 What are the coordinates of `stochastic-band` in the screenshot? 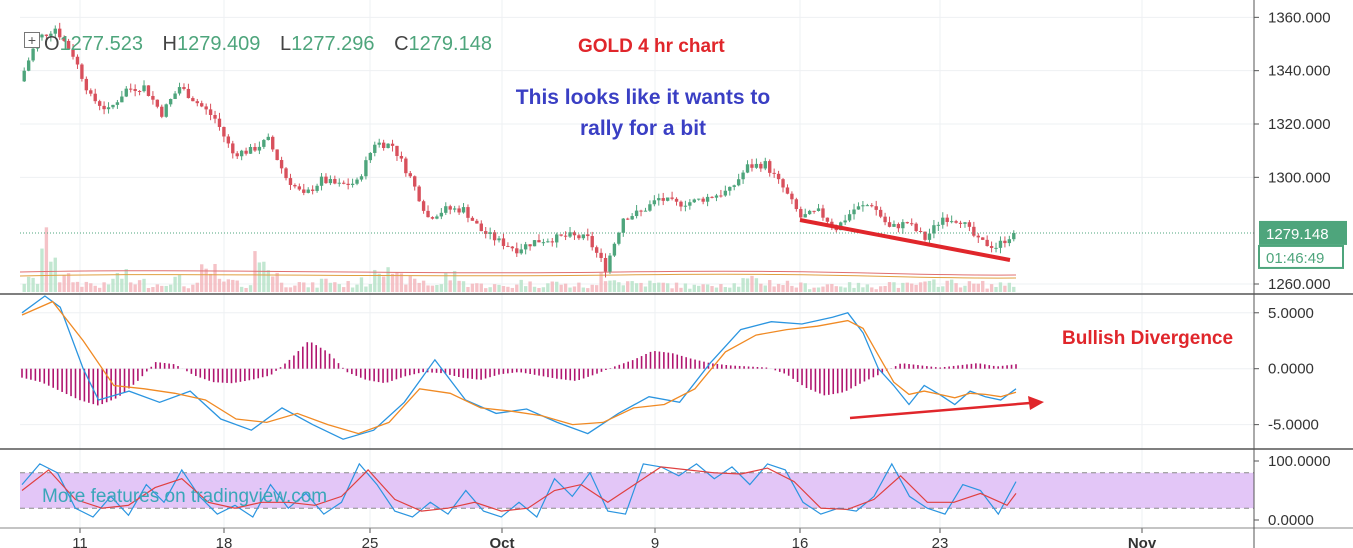 It's located at (637, 490).